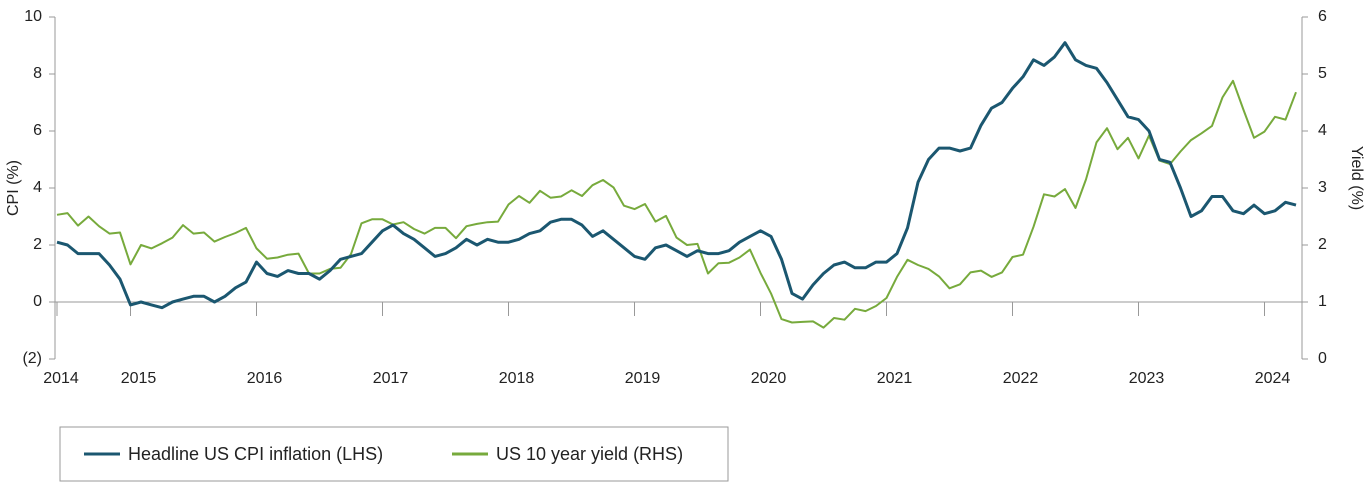 The width and height of the screenshot is (1372, 491). What do you see at coordinates (255, 454) in the screenshot?
I see `legend-label: Headline US CPI inflation (LHS)` at bounding box center [255, 454].